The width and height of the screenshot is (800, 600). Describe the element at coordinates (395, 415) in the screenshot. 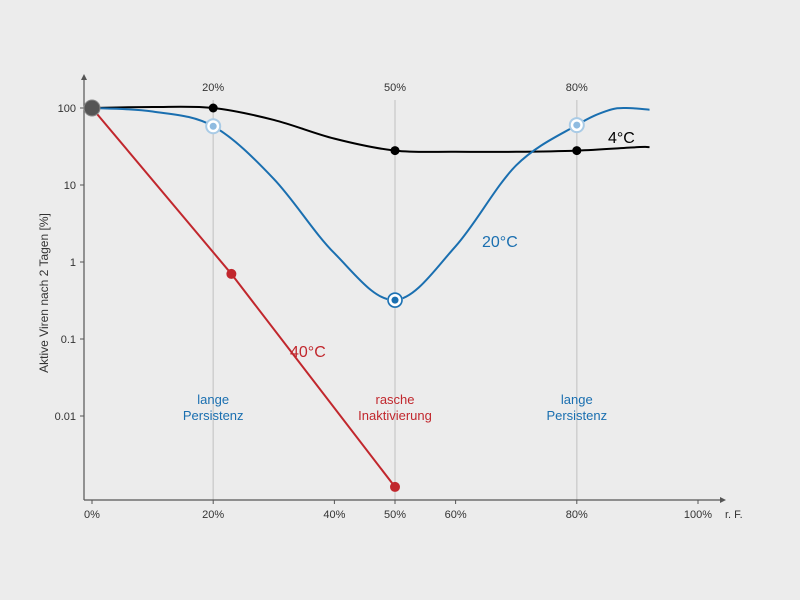

I see `zone-label-line: Inaktivierung` at that location.